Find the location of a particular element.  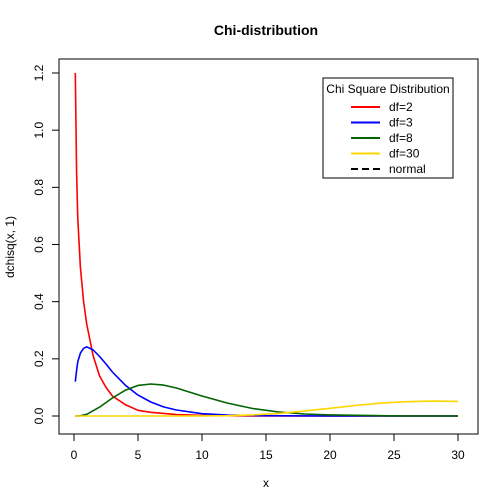

legend-entry-label: df=30 is located at coordinates (404, 154).